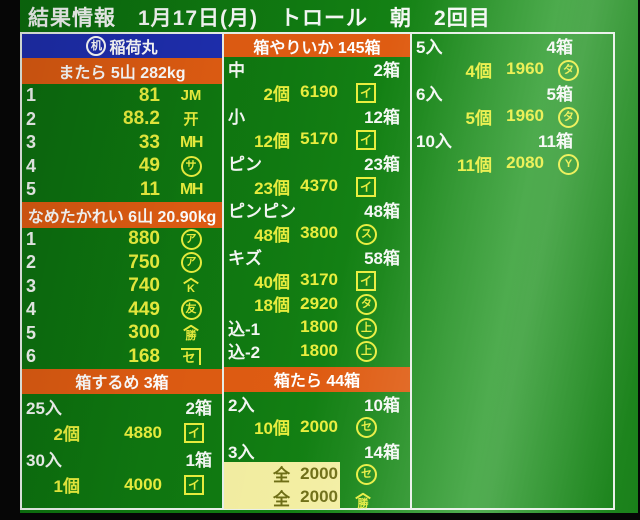  I want to click on price: 880, so click(144, 239).